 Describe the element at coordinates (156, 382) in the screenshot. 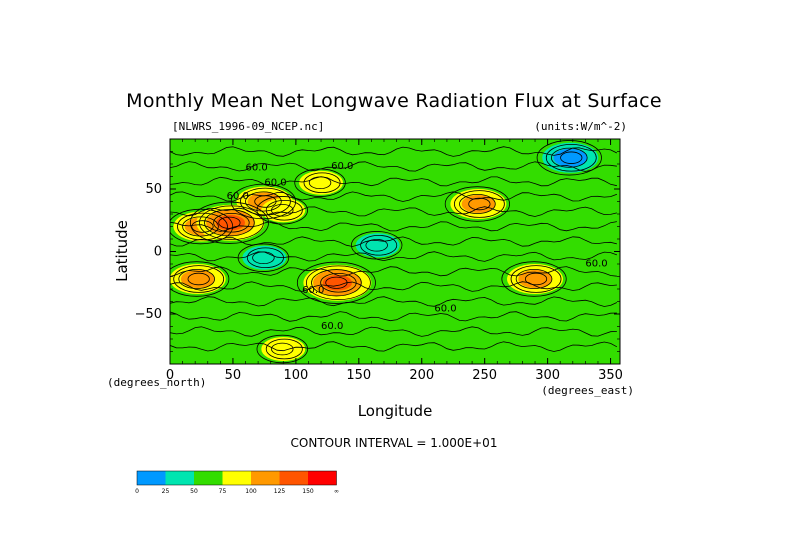

I see `y-axis-unit-note: (degrees_north)` at that location.